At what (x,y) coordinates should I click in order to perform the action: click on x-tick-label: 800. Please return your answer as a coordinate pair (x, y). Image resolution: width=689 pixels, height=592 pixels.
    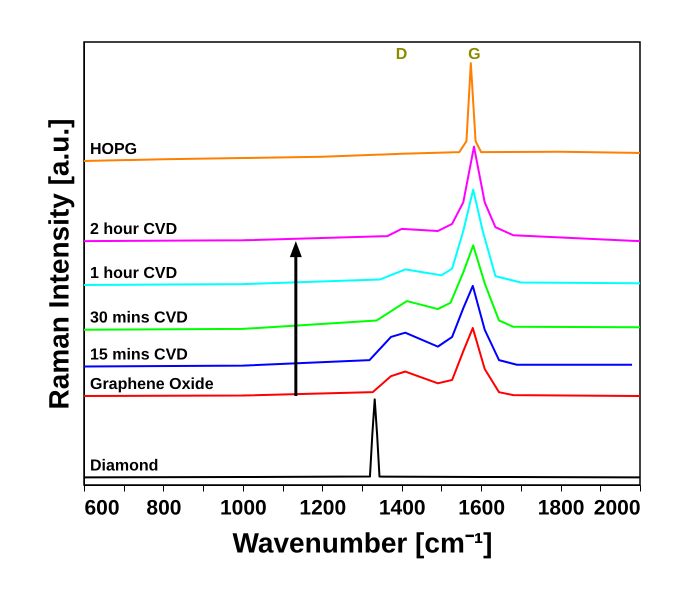
    Looking at the image, I should click on (164, 508).